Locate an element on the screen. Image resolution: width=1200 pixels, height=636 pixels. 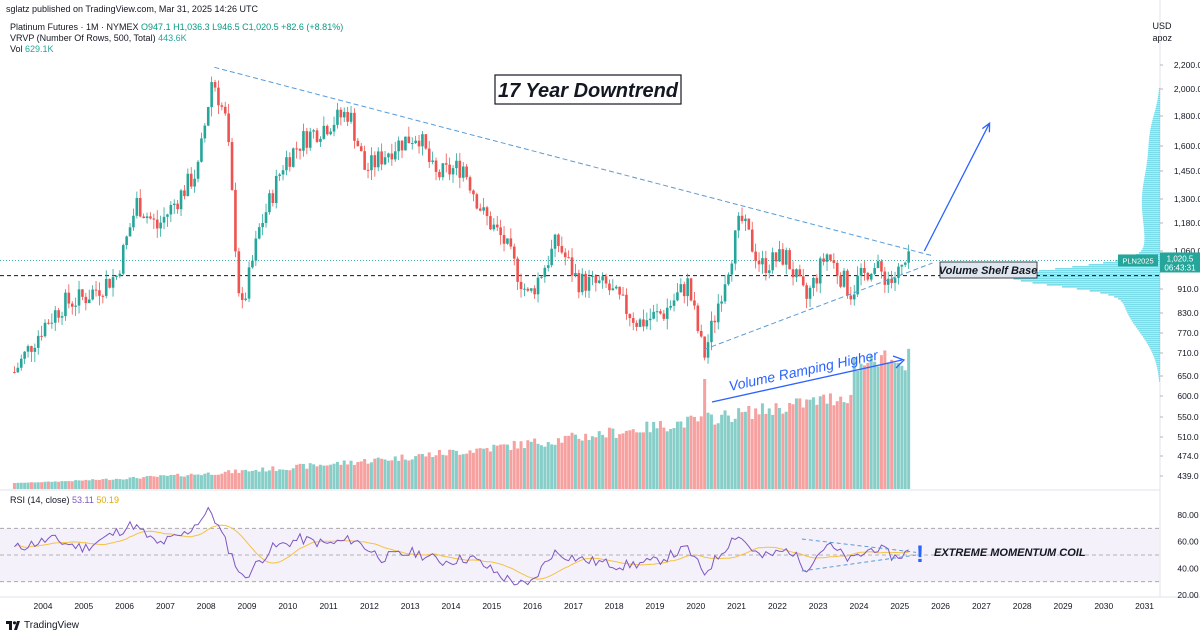
time-tick-label: 2004 is located at coordinates (43, 606).